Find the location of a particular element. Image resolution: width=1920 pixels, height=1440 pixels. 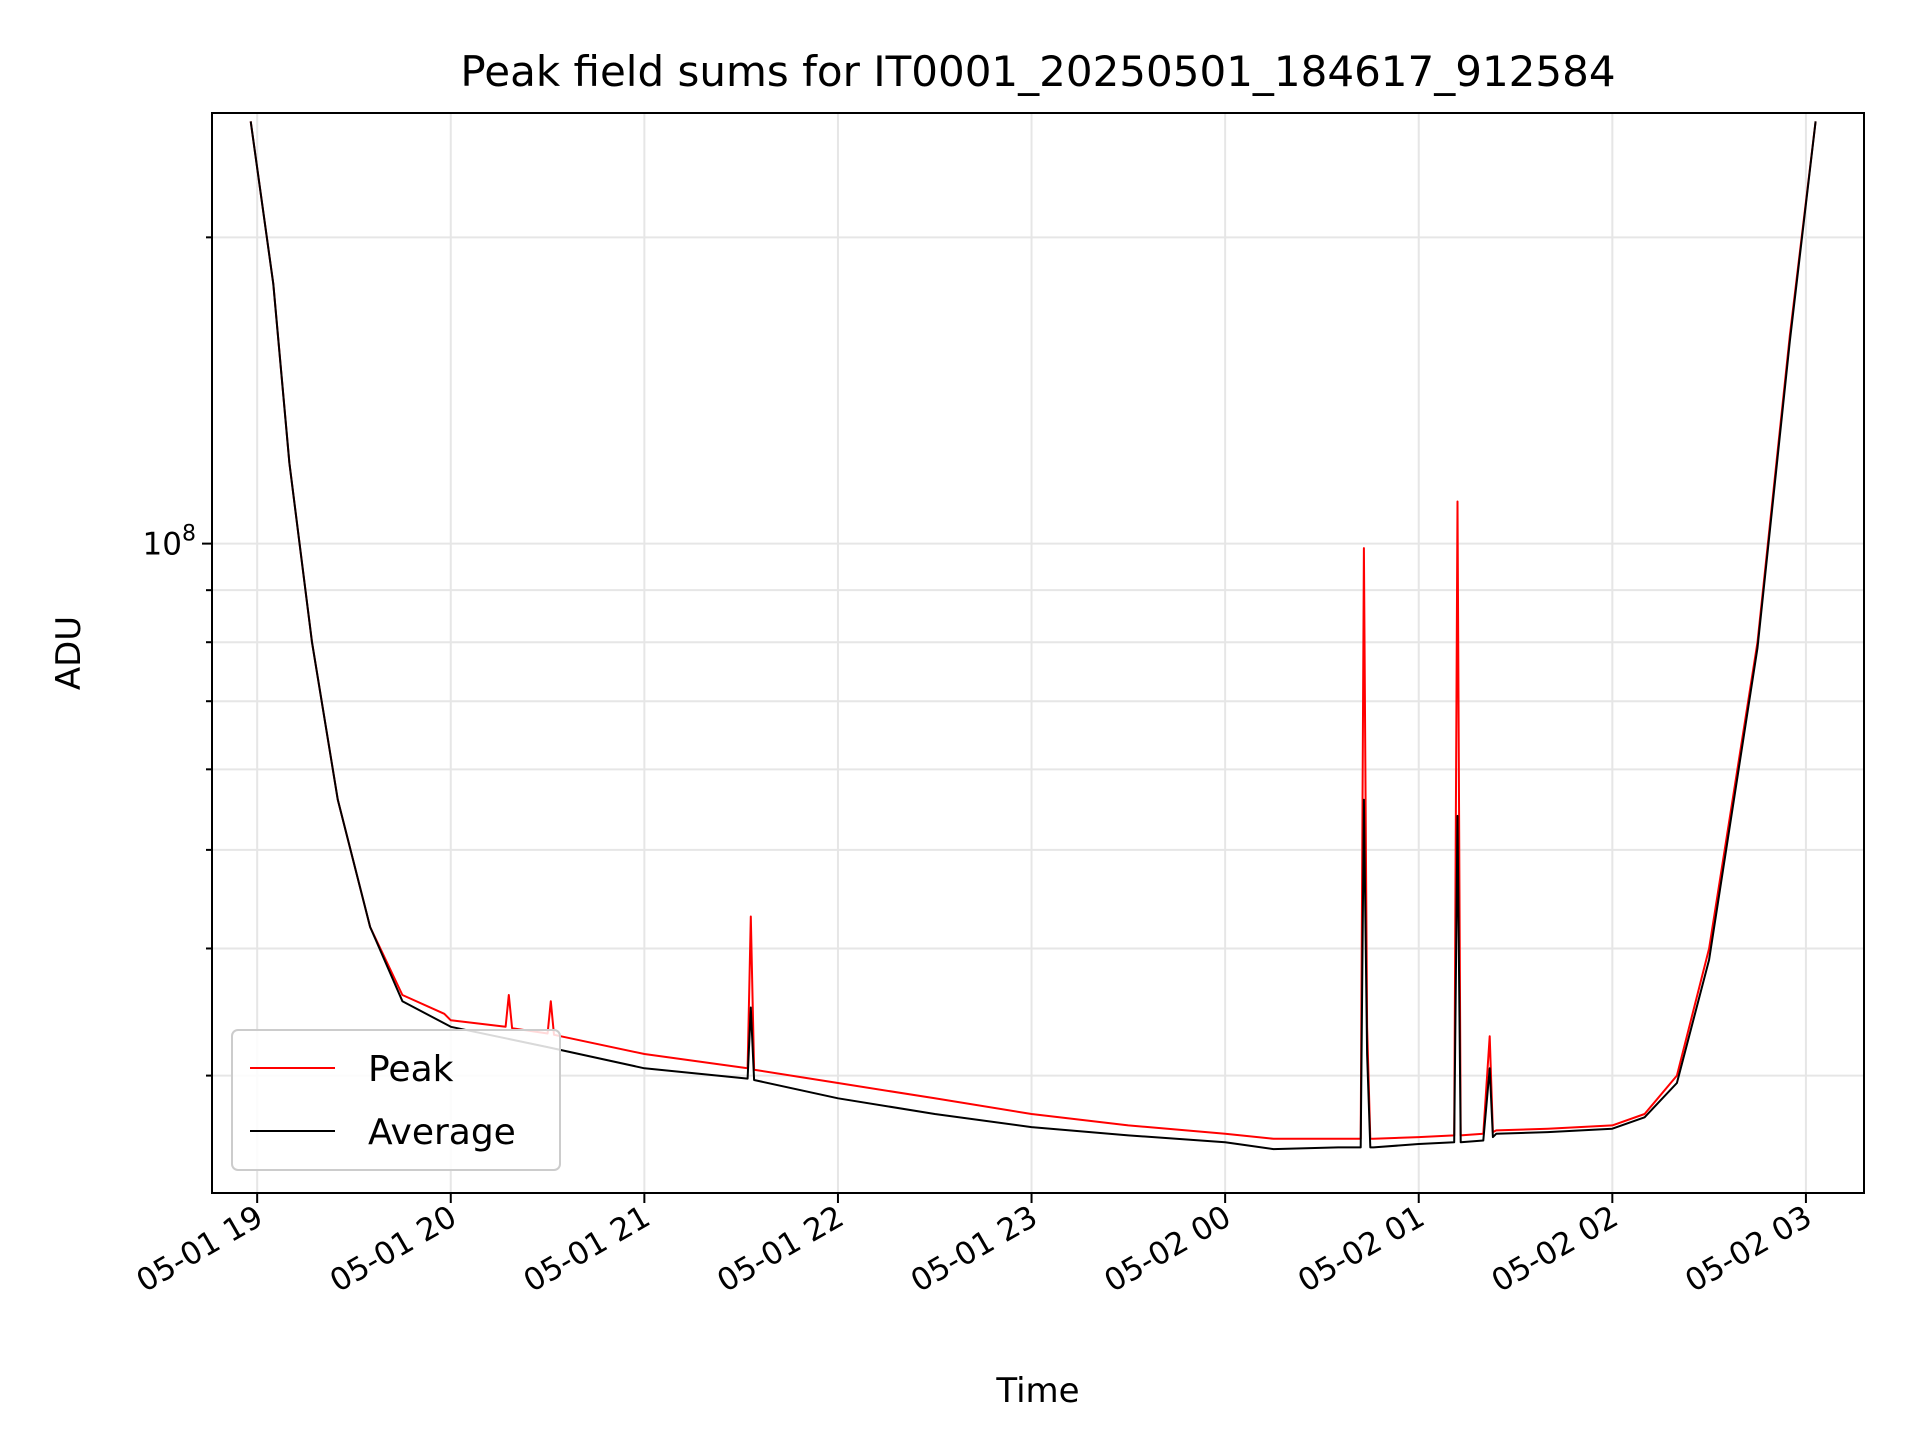

legend-box is located at coordinates (396, 1100).